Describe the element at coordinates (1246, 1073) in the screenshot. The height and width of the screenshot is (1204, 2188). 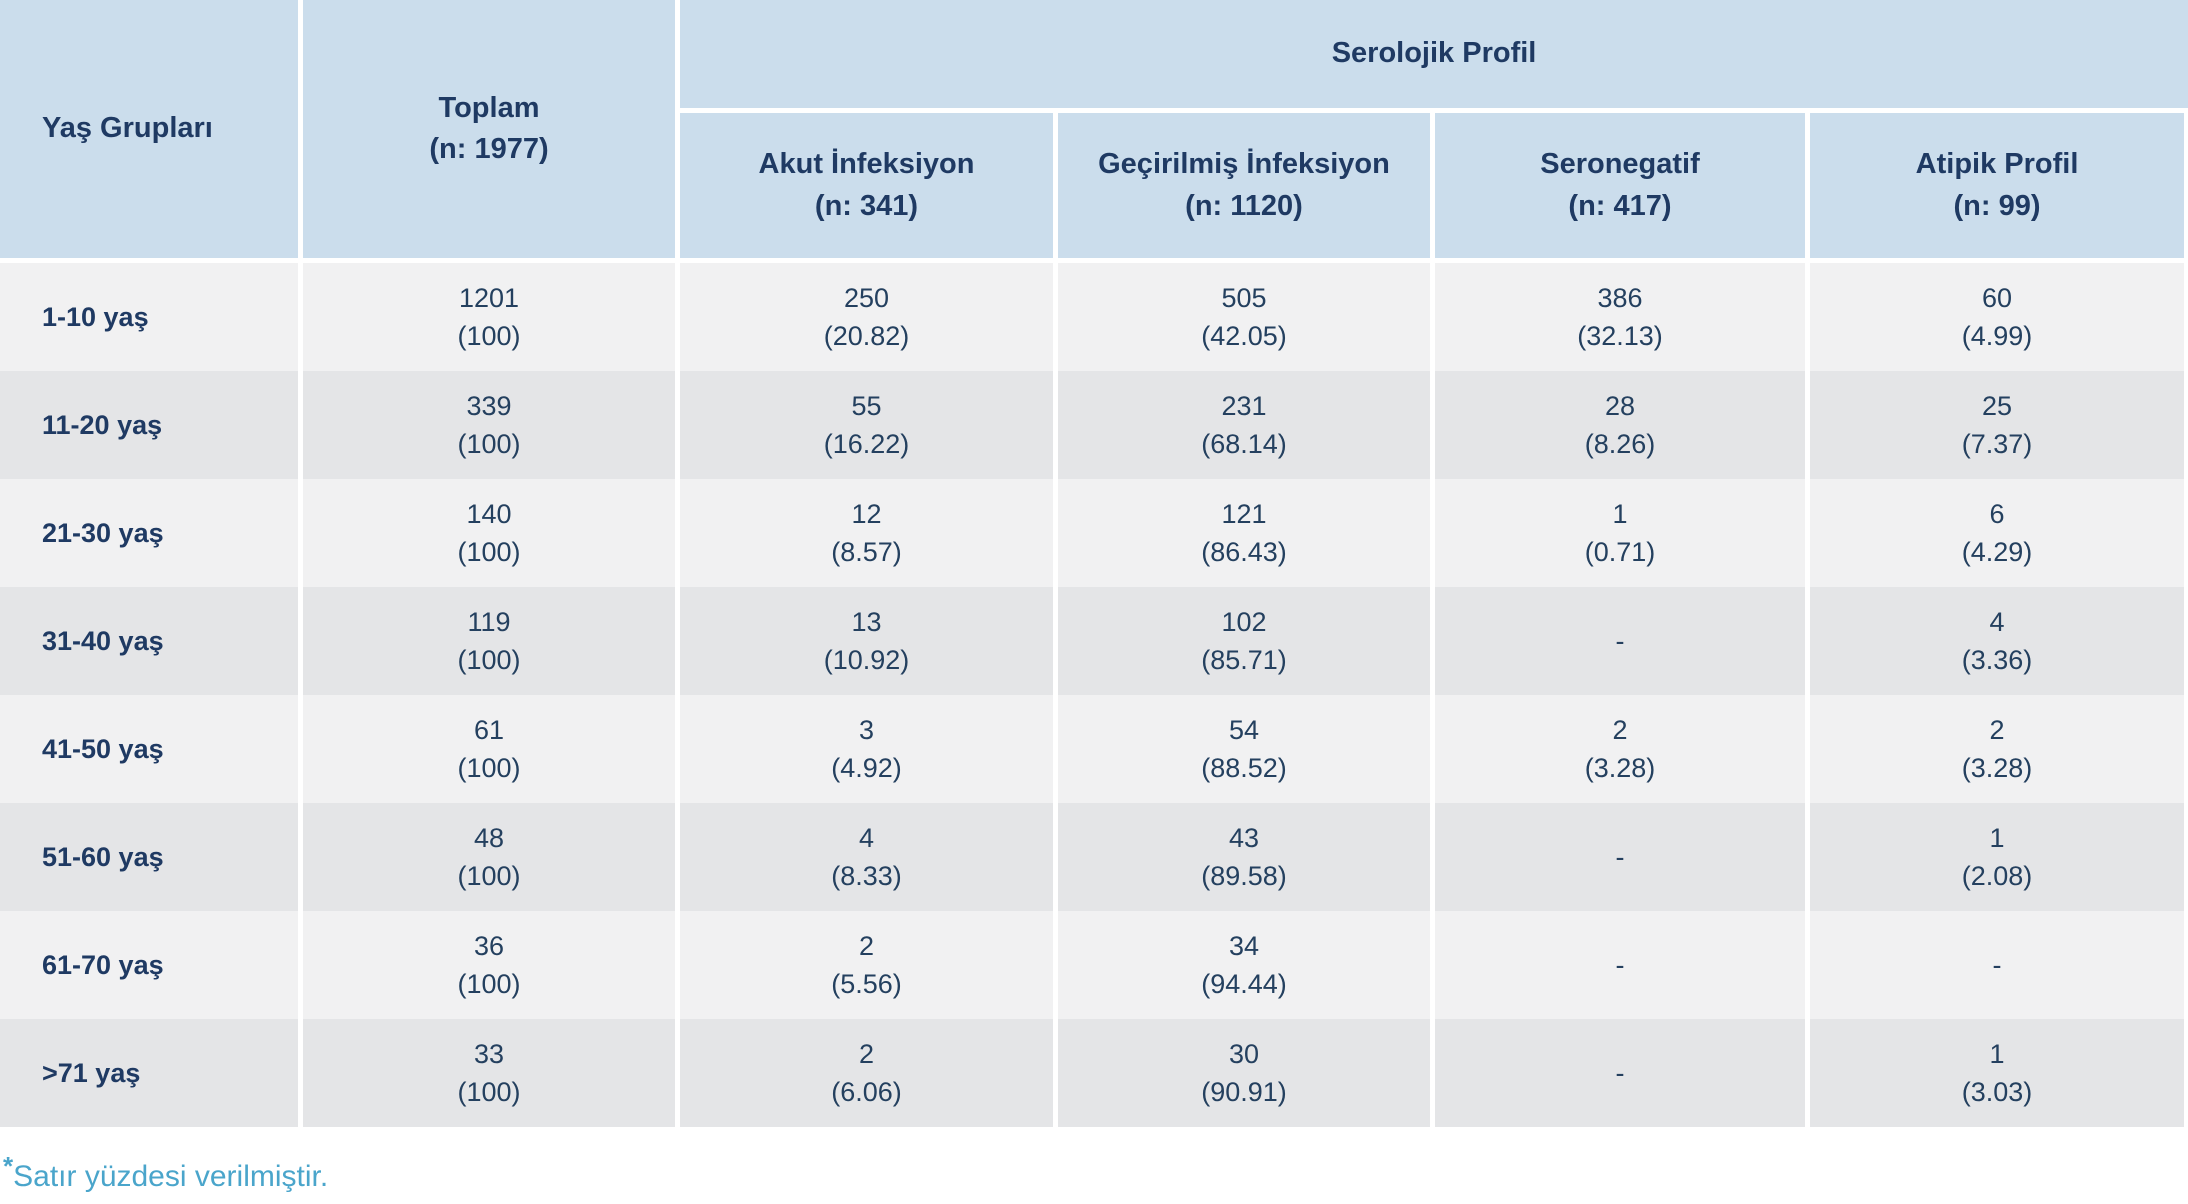
I see `value-cell: 30 (90.91)` at that location.